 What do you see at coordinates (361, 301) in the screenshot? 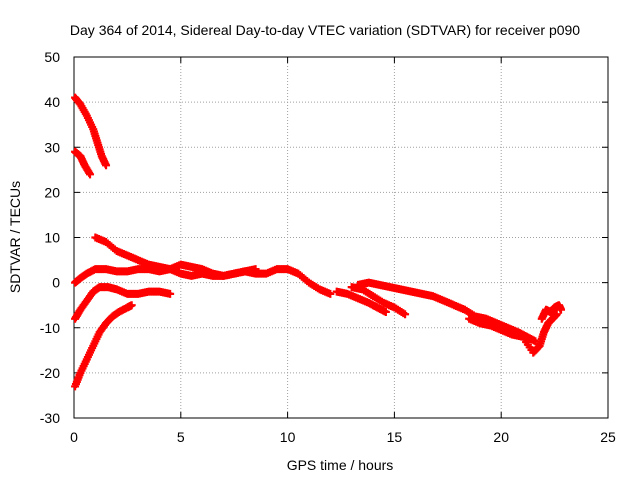
I see `series-track-g` at bounding box center [361, 301].